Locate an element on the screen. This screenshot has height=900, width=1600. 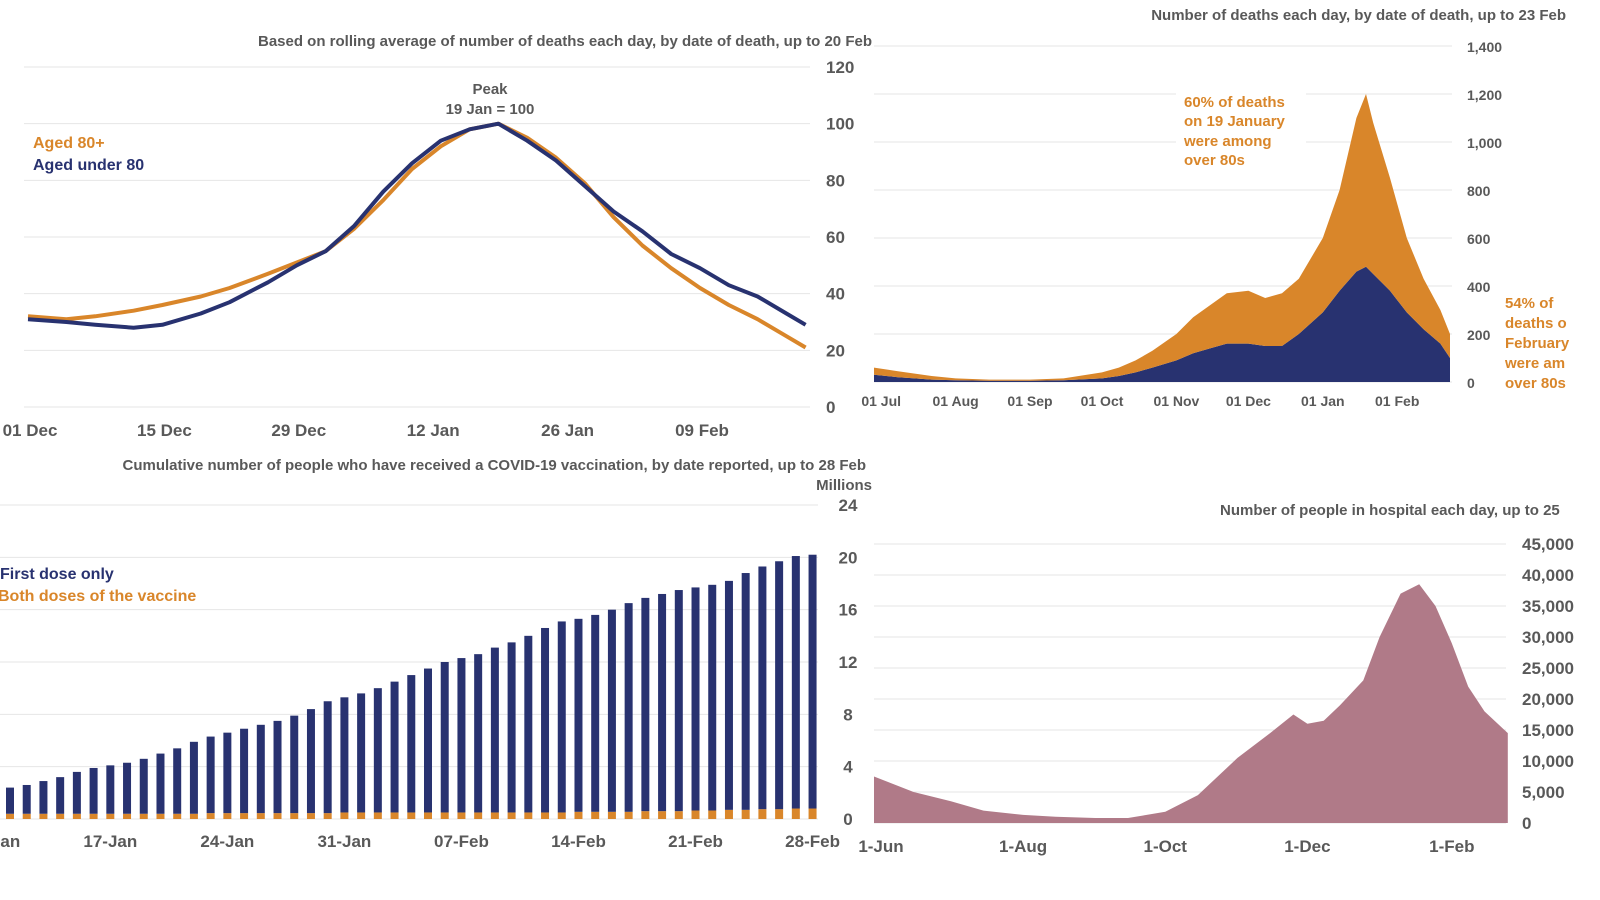
annotation-line: were am is located at coordinates (1534, 363).